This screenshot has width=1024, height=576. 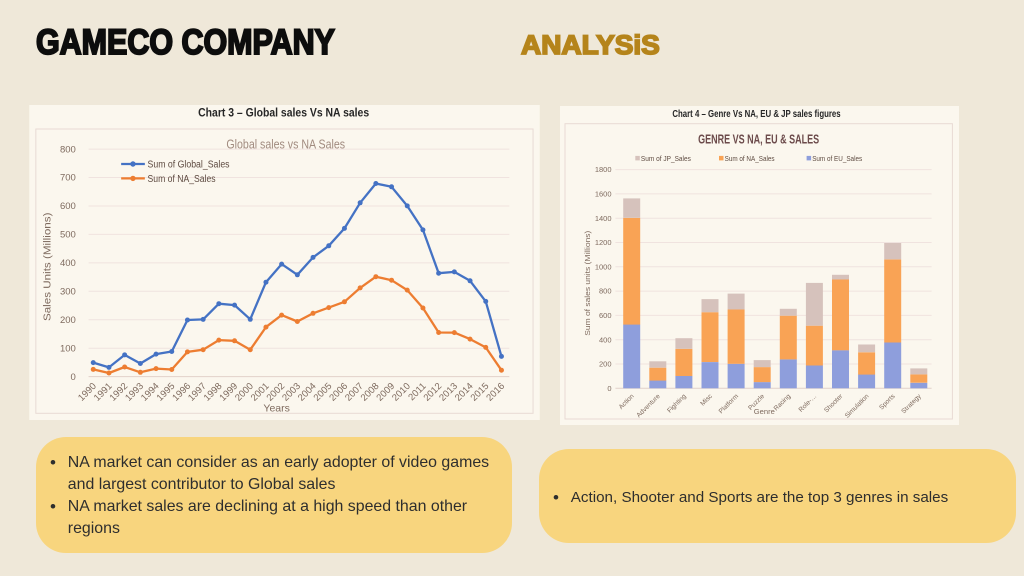 I want to click on svg-text: 1800, so click(x=603, y=169).